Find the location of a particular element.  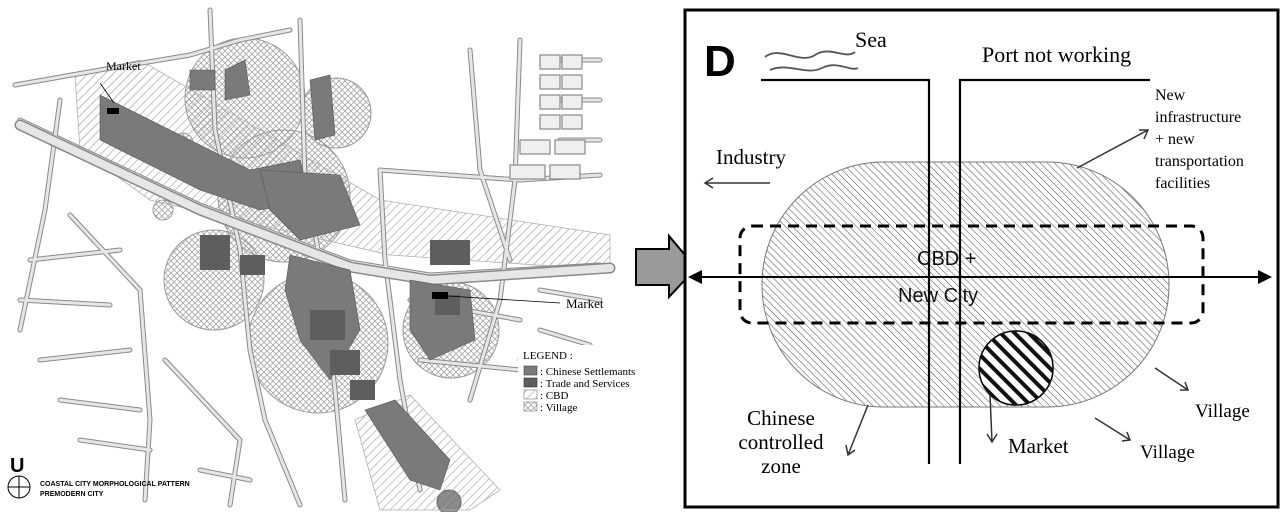

trade-services is located at coordinates (335, 317).